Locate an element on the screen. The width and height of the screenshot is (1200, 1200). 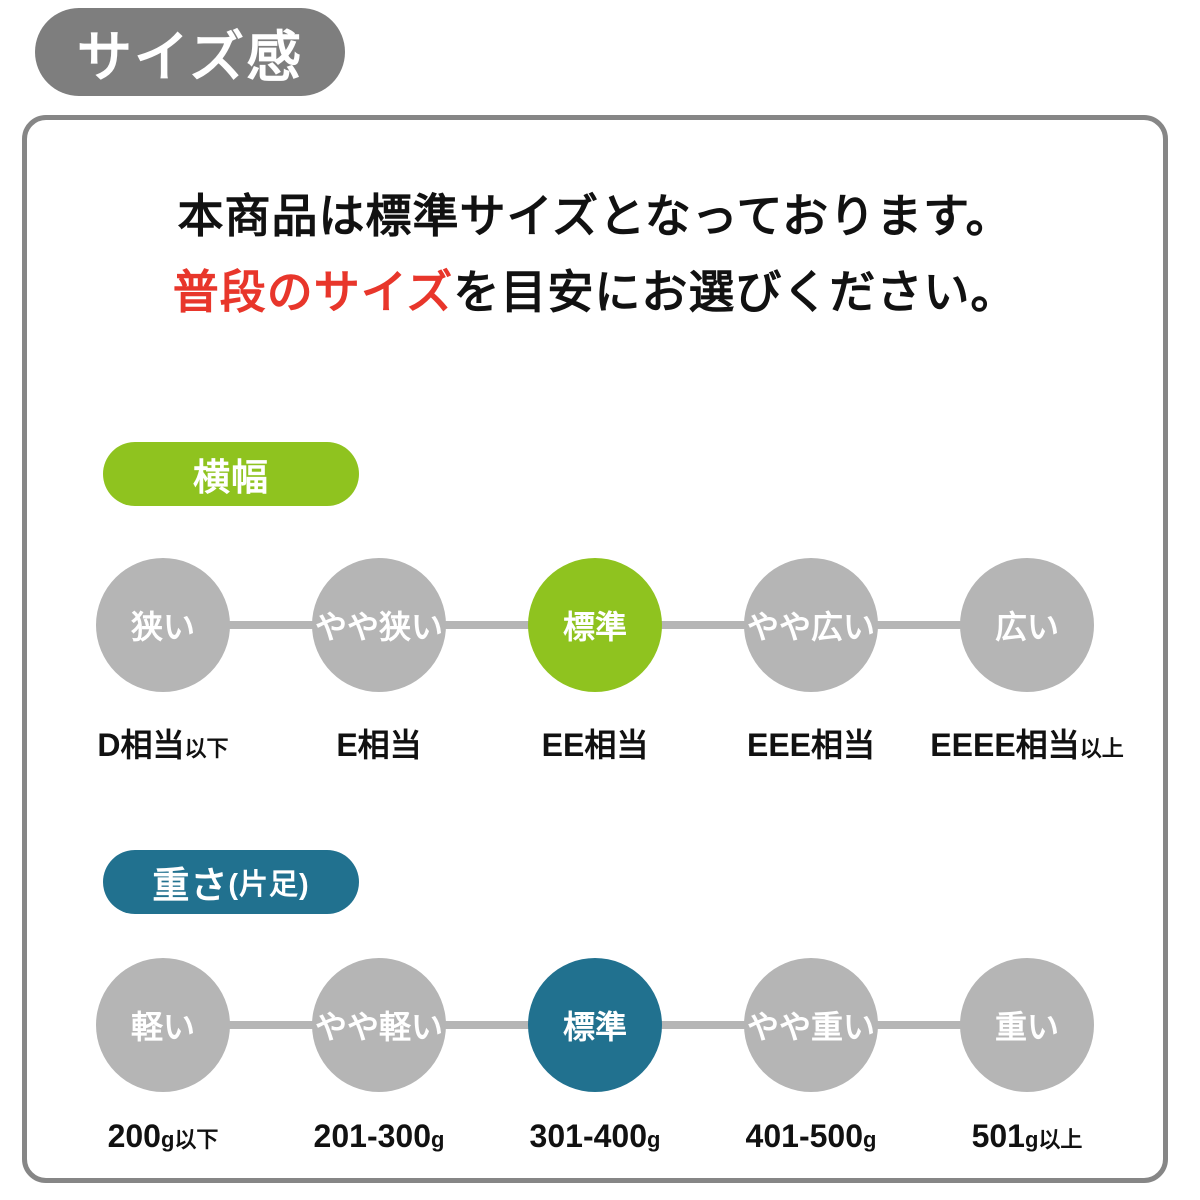
weight-scale-badge-suffix: (片足) is located at coordinates (269, 885).